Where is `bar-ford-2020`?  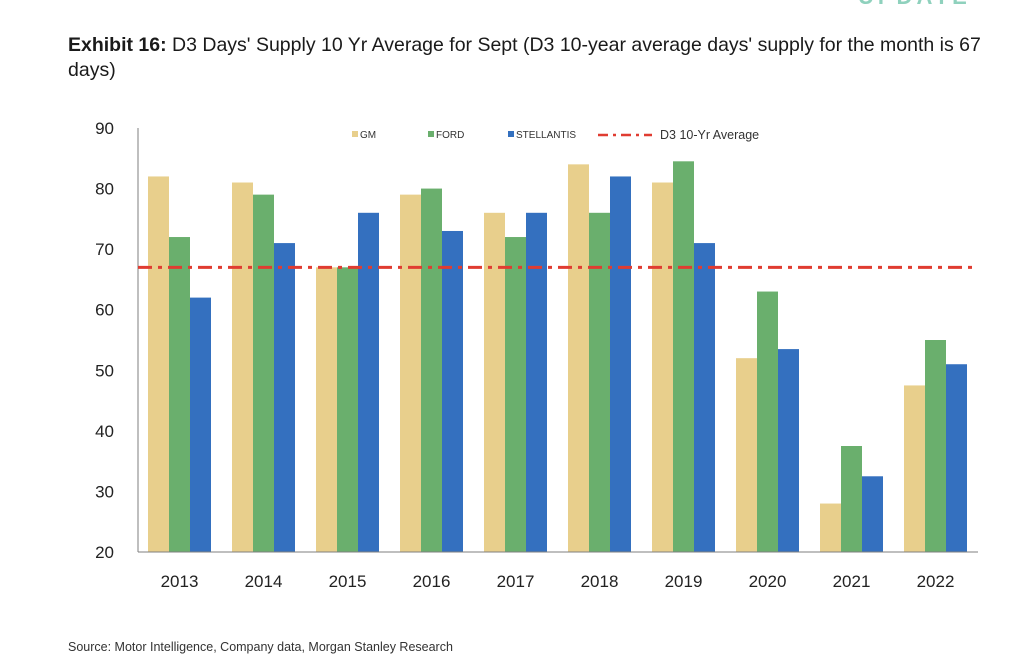 bar-ford-2020 is located at coordinates (767, 421).